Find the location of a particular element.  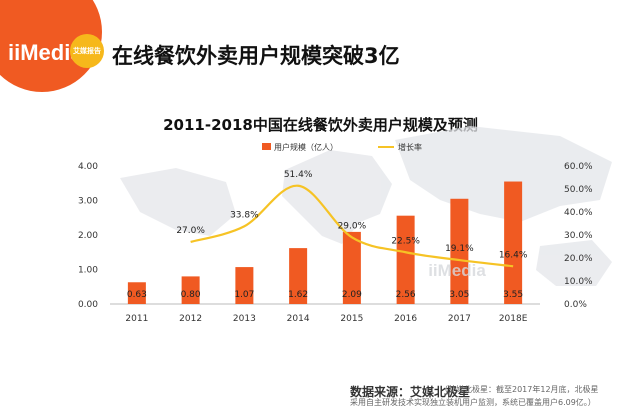

y-right-tick-label: 40.0% is located at coordinates (578, 213).